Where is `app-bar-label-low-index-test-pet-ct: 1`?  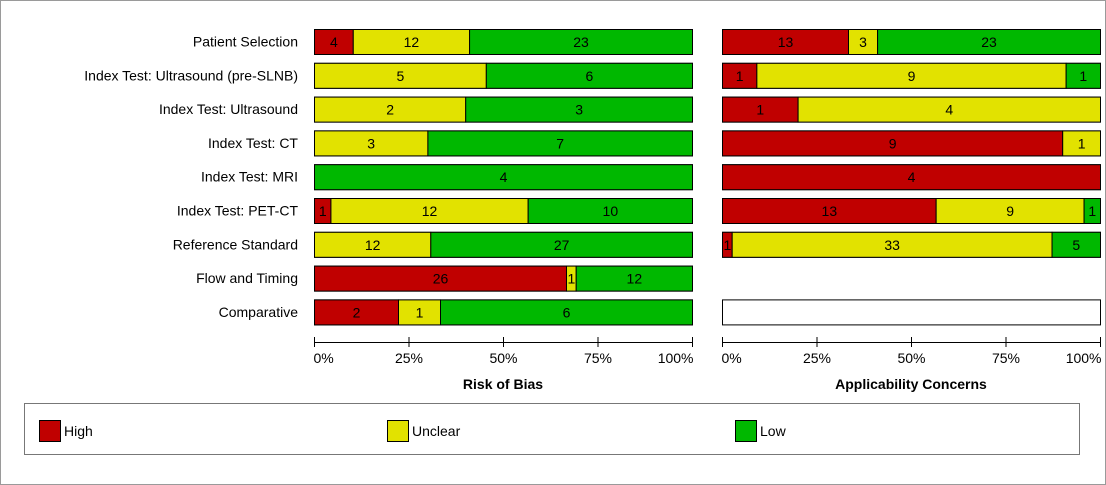 app-bar-label-low-index-test-pet-ct: 1 is located at coordinates (1092, 211).